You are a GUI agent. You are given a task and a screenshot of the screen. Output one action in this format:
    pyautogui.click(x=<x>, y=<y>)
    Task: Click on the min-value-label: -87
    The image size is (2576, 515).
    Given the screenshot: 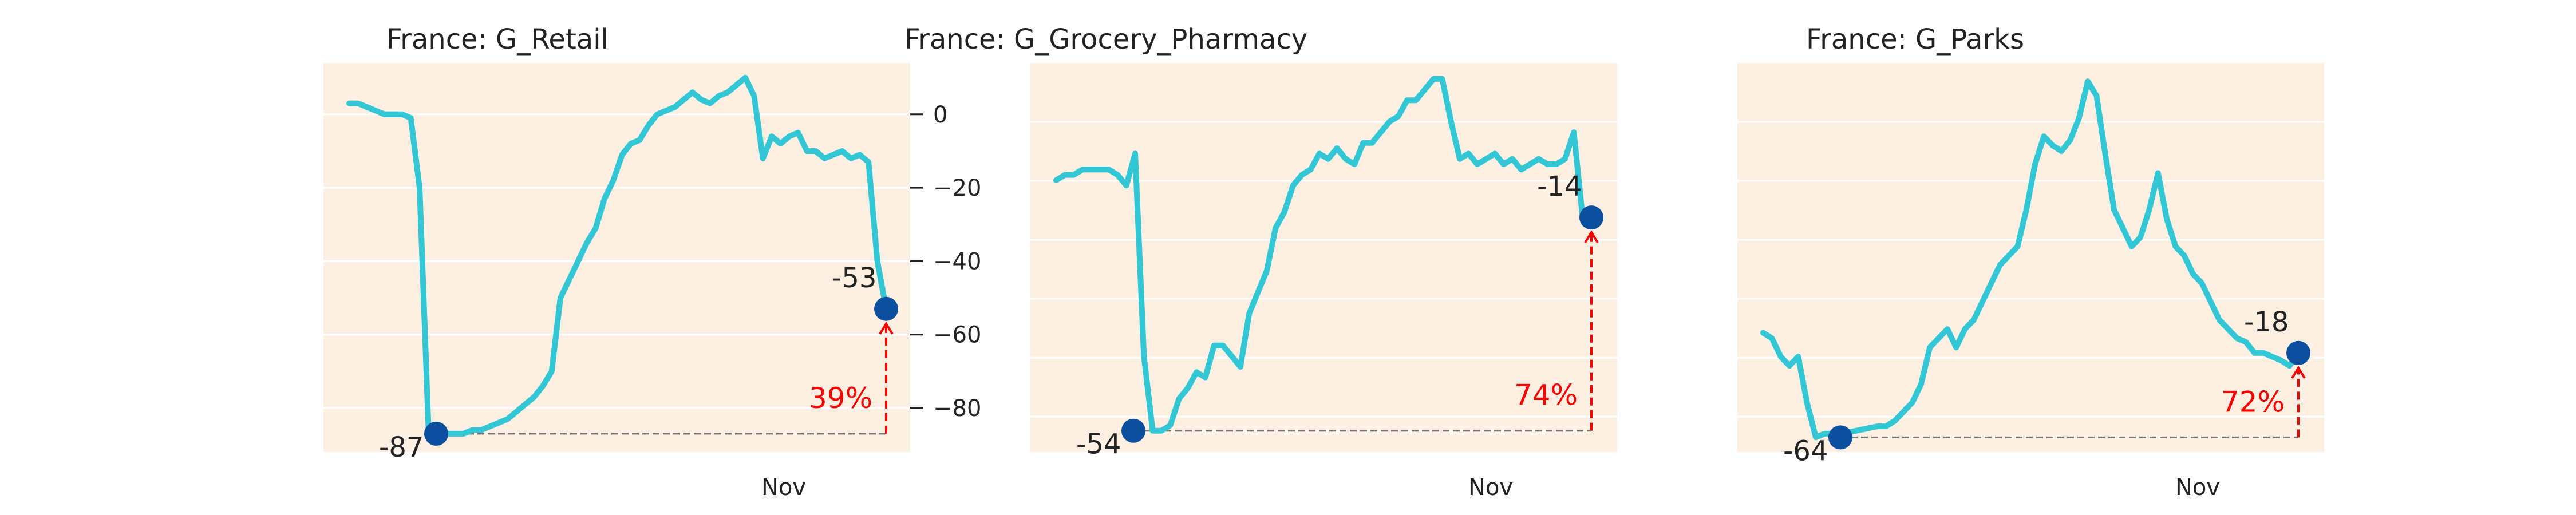 What is the action you would take?
    pyautogui.click(x=401, y=447)
    